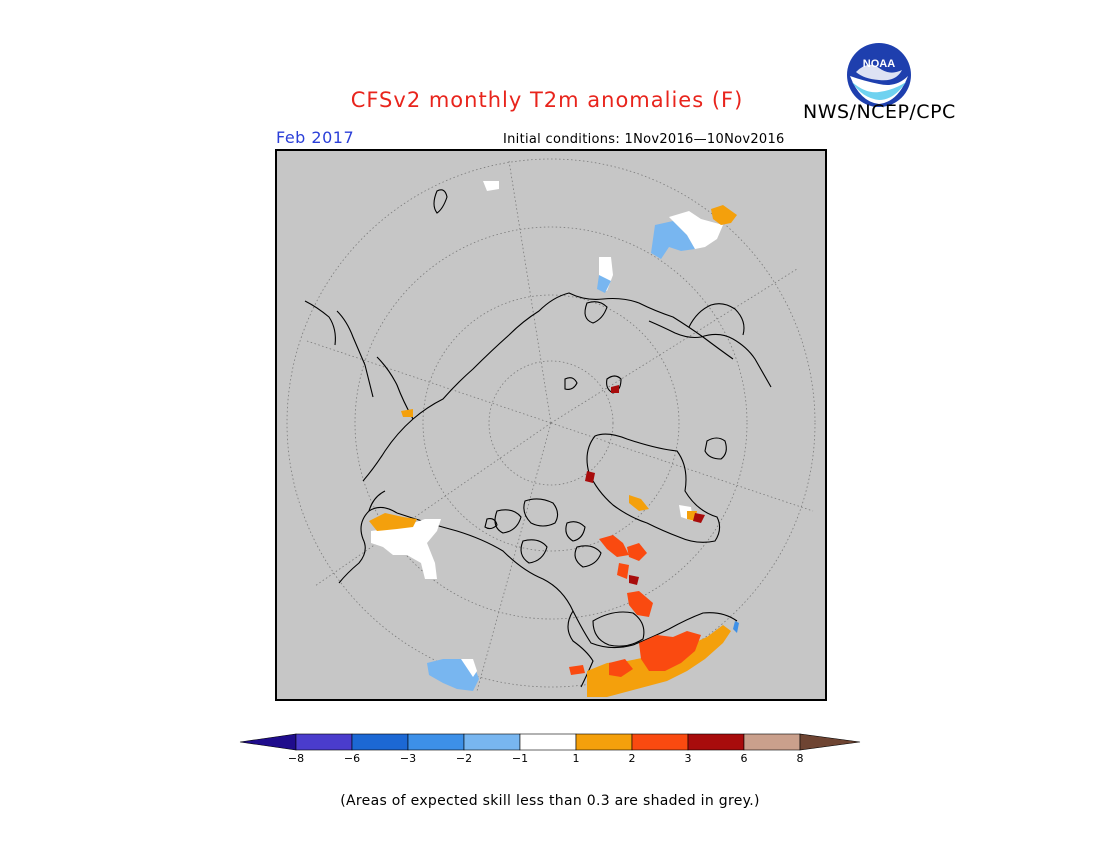 Image resolution: width=1100 pixels, height=850 pixels. Describe the element at coordinates (800, 758) in the screenshot. I see `legend-tick-label: 8` at that location.